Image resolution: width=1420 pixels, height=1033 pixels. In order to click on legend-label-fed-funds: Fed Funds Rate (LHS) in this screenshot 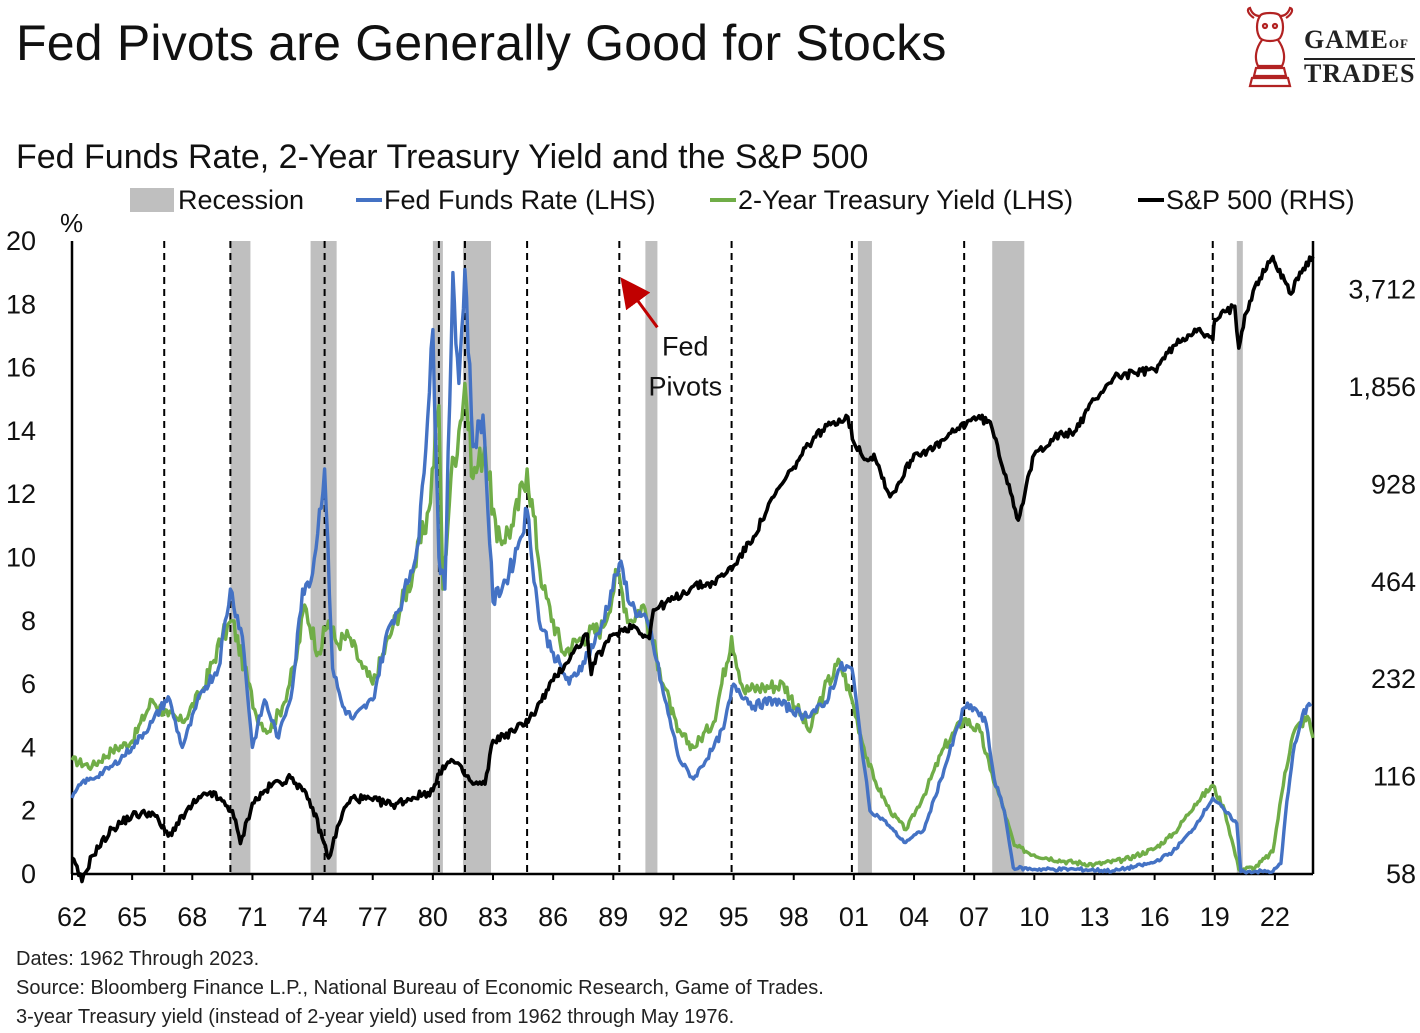, I will do `click(520, 199)`.